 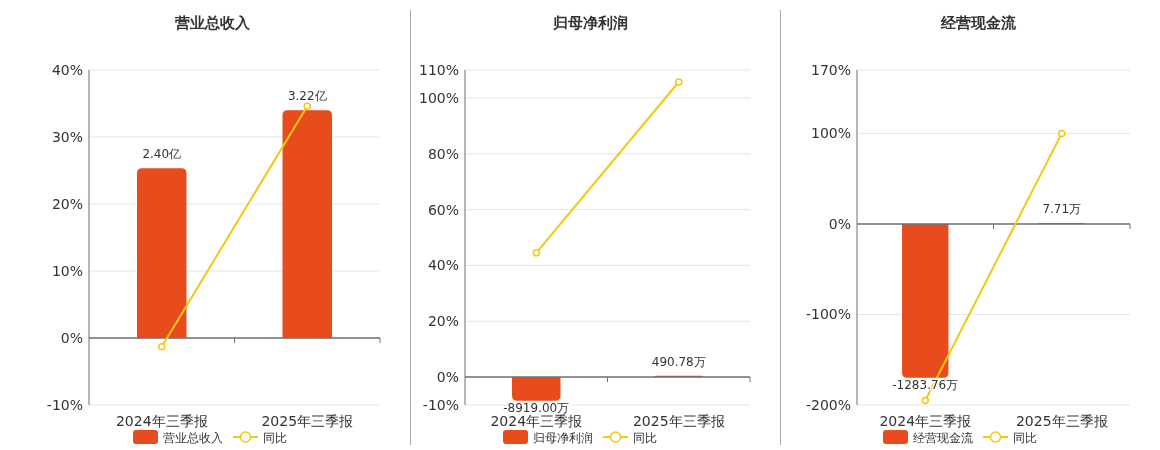 I want to click on data-label: 7.71万, so click(x=1062, y=209).